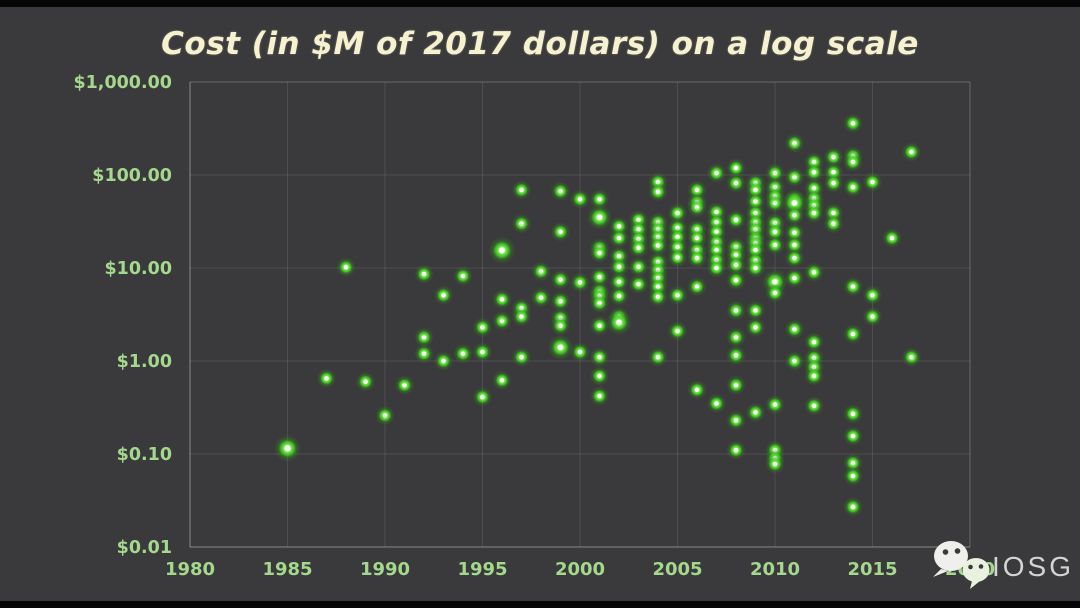  I want to click on x-tick-label: 2015, so click(872, 569).